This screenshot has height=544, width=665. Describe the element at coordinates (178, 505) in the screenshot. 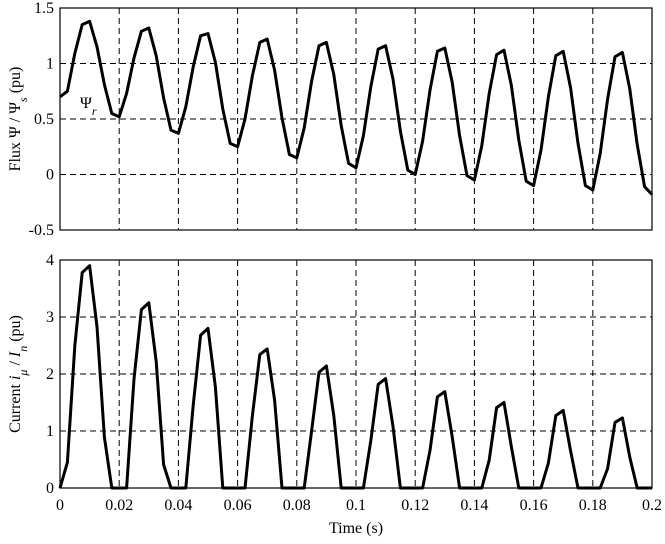

I see `x-tick-label: 0.04` at that location.